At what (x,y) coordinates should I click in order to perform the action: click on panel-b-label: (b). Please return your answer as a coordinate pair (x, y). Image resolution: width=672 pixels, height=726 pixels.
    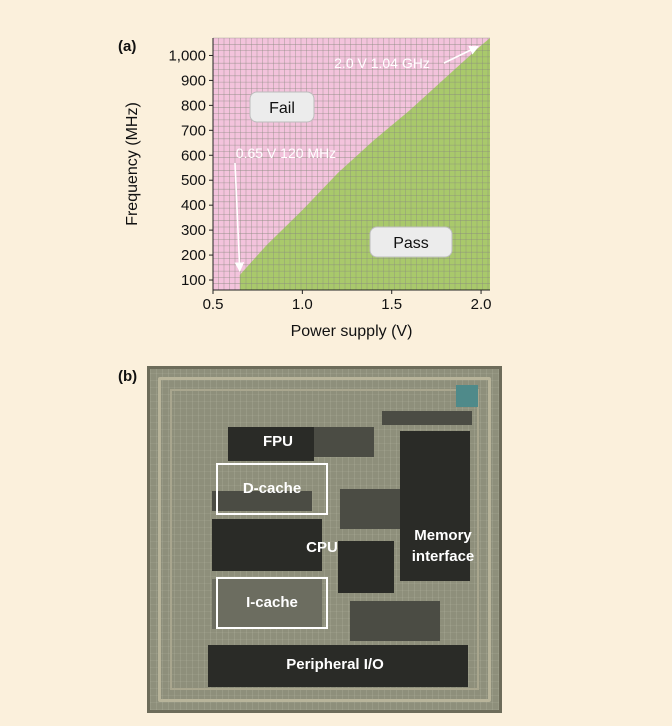
    Looking at the image, I should click on (128, 376).